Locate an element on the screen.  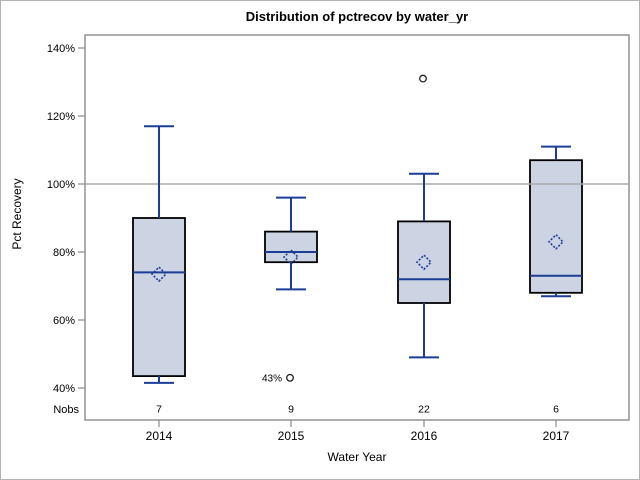
nobs-value: 22 is located at coordinates (424, 410).